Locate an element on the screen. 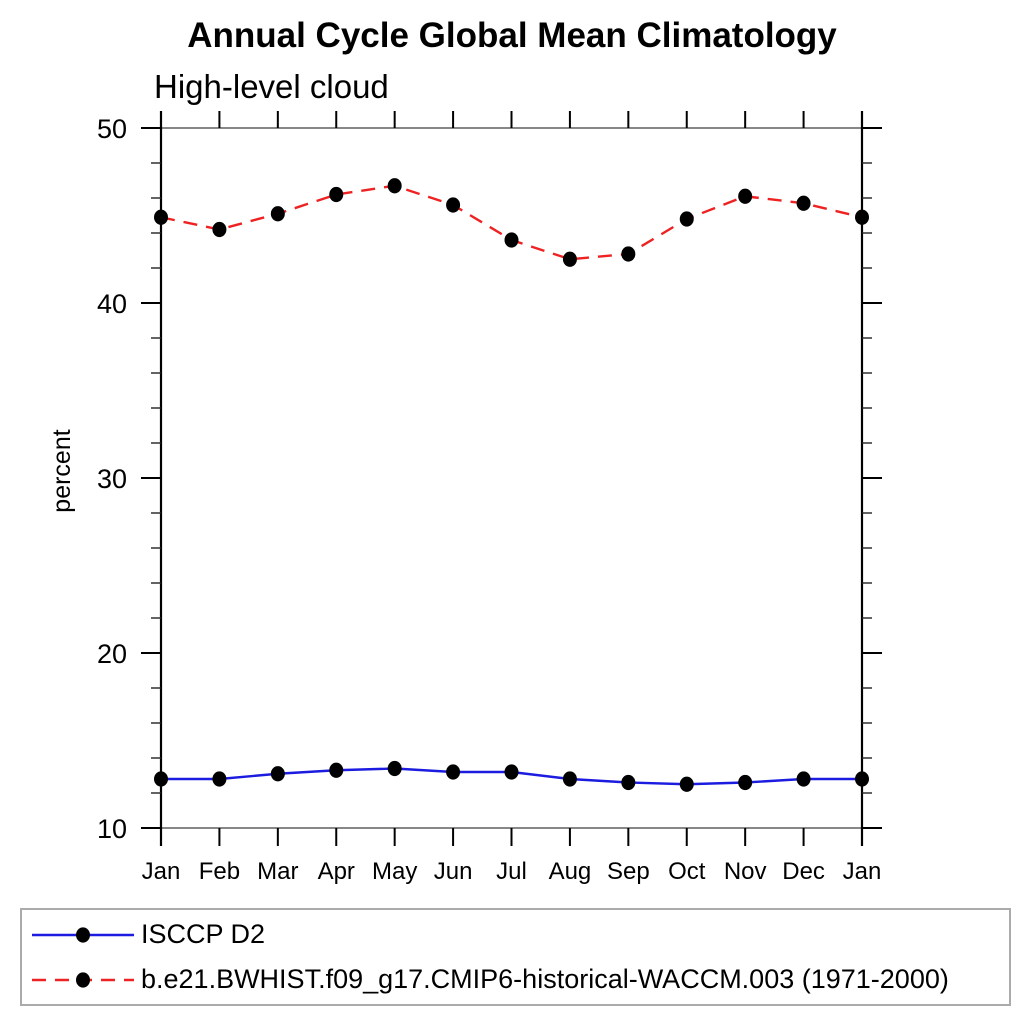  x-tick-label: Jun is located at coordinates (453, 871).